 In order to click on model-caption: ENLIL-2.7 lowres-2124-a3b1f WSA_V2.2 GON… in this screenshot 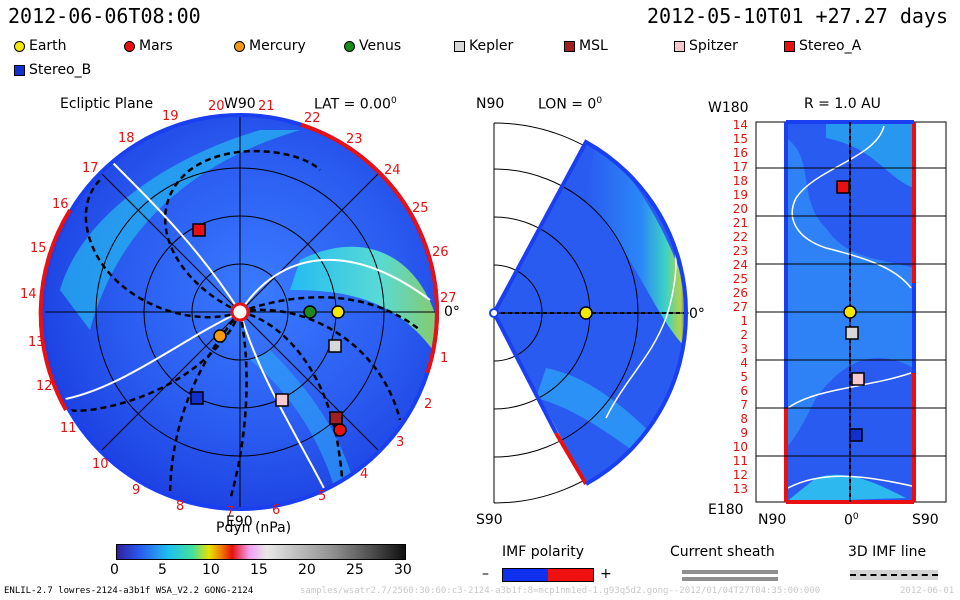, I will do `click(129, 591)`.